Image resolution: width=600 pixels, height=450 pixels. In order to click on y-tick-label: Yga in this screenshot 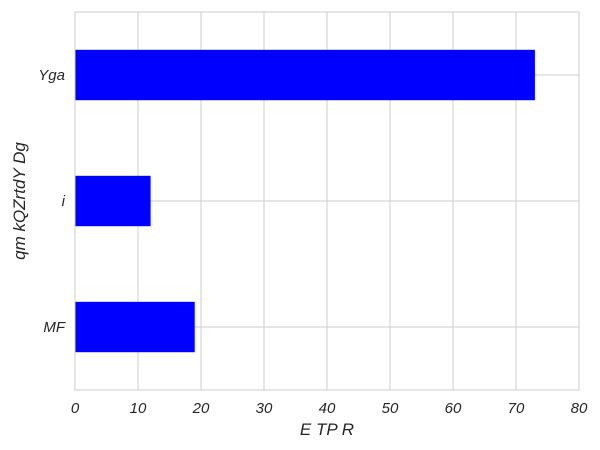, I will do `click(51, 75)`.